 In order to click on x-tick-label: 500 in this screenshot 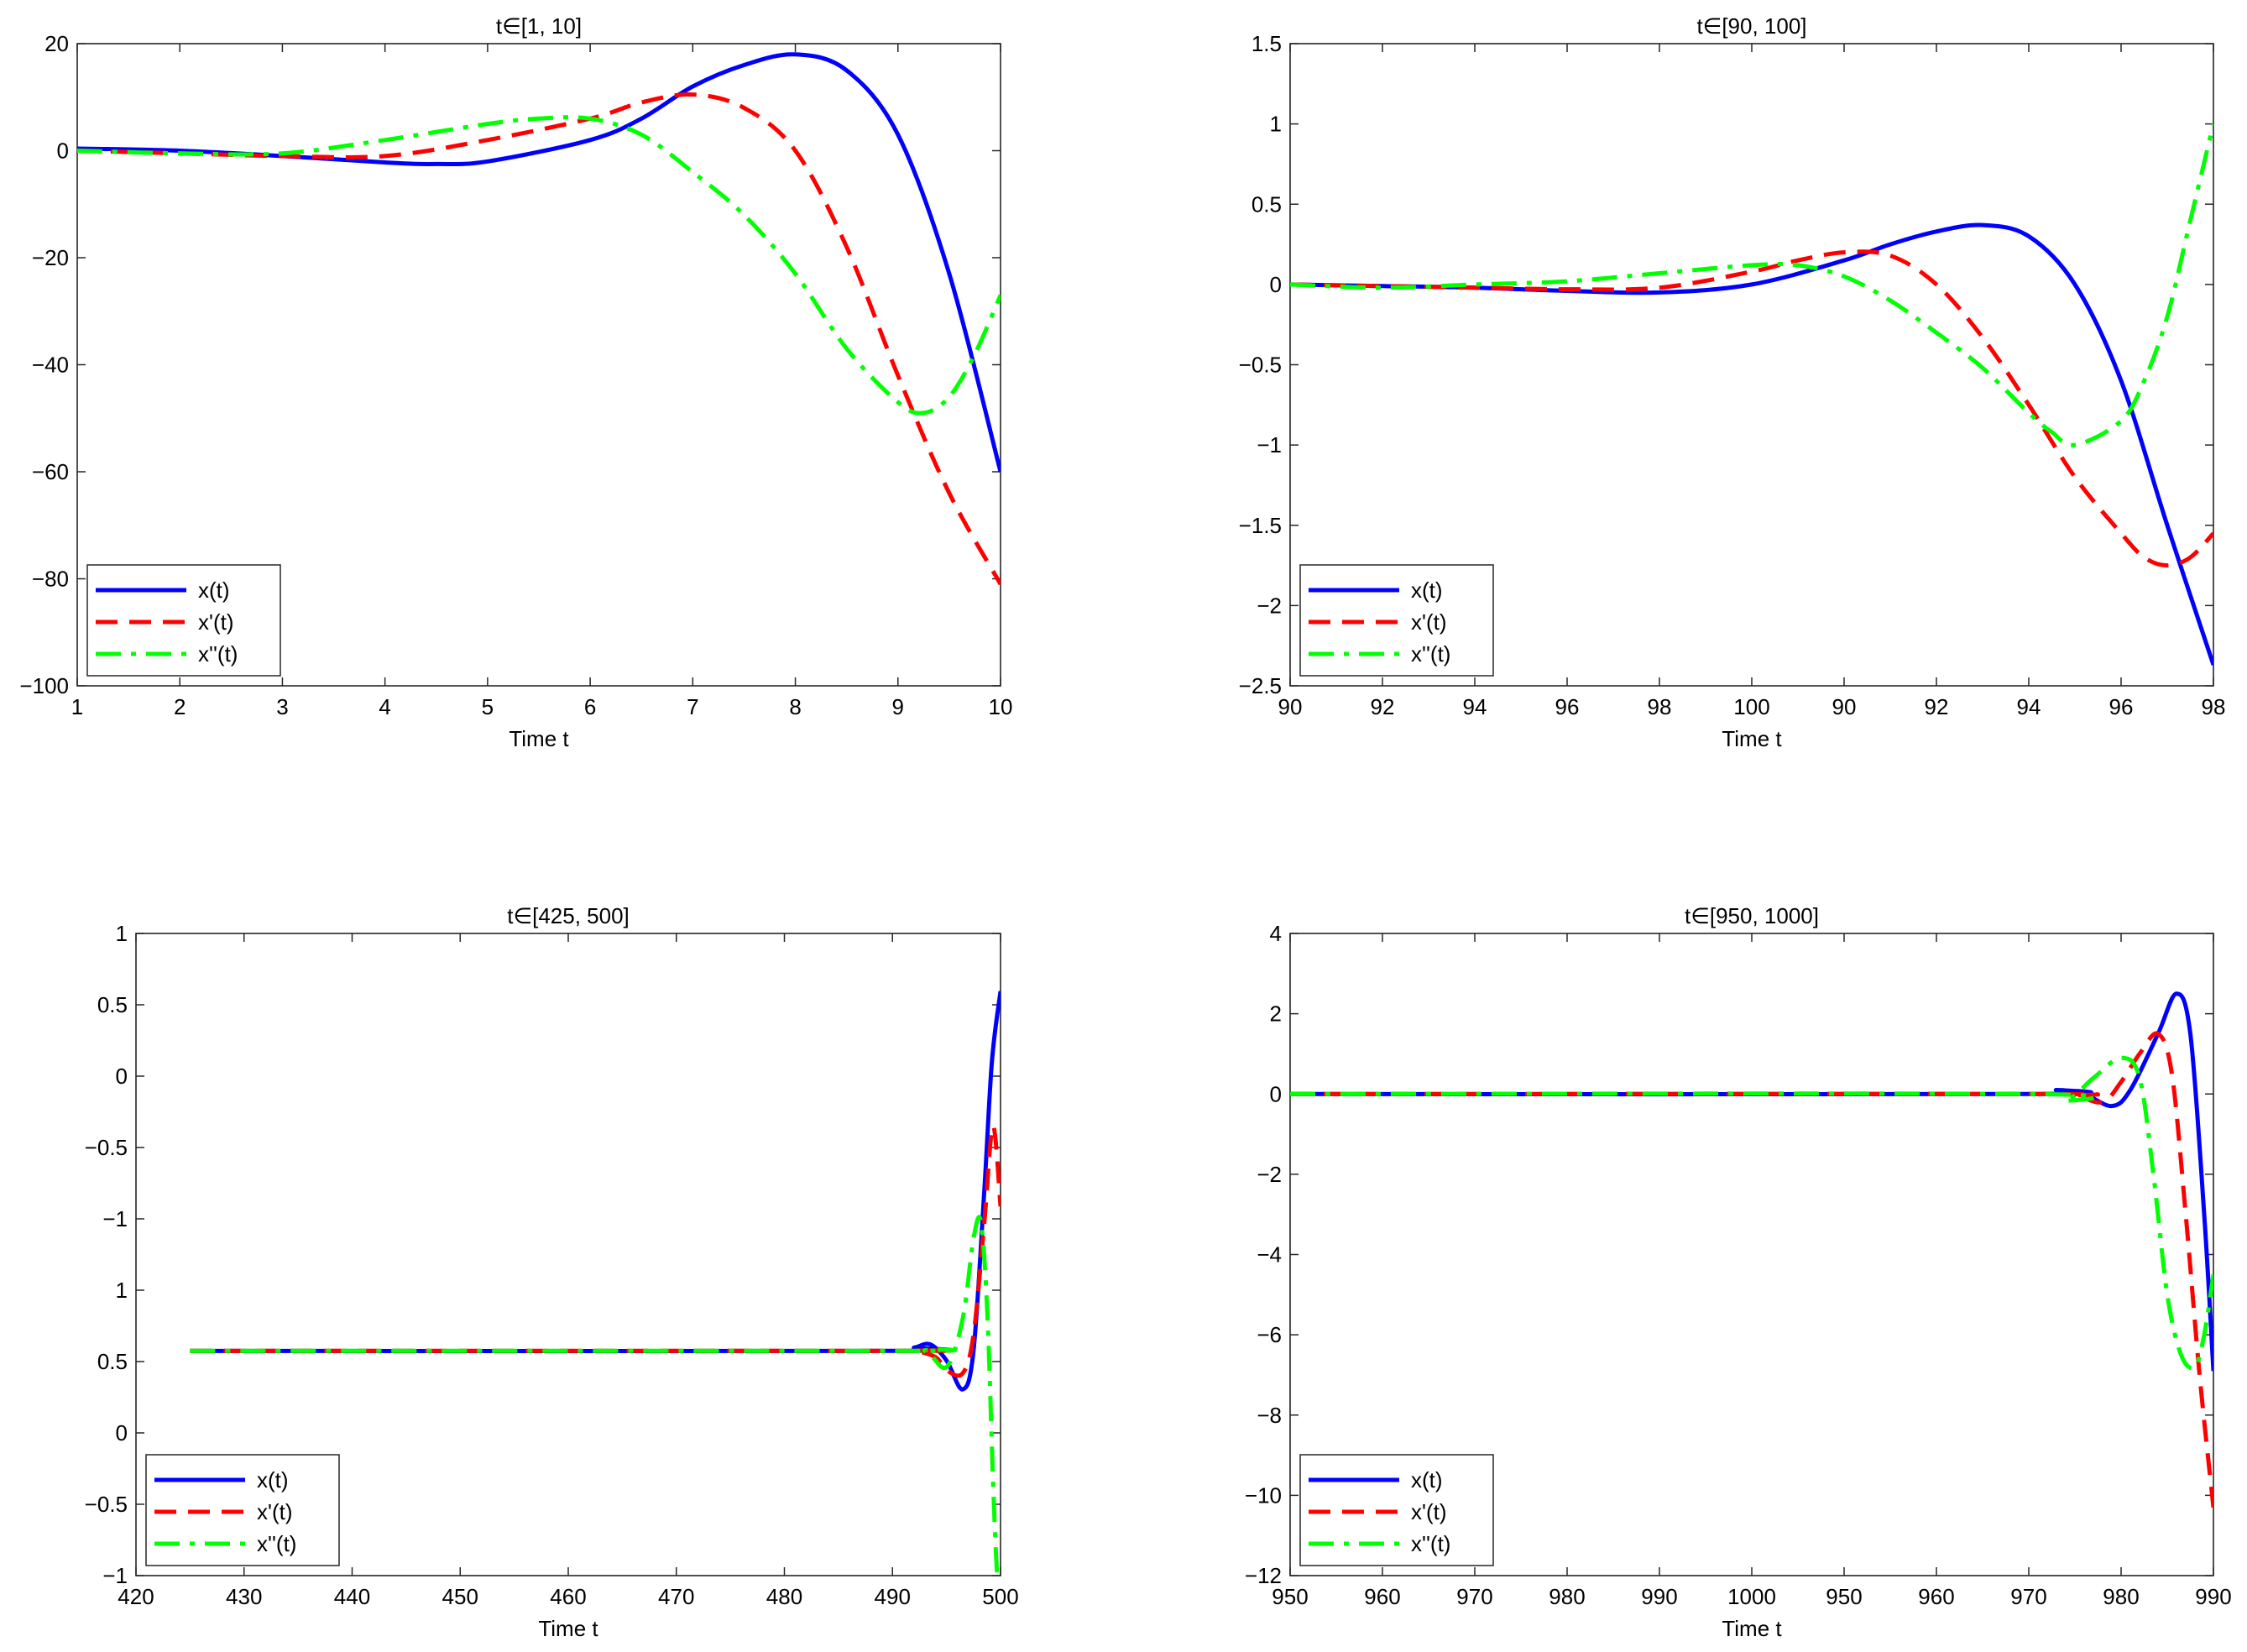, I will do `click(1000, 1596)`.